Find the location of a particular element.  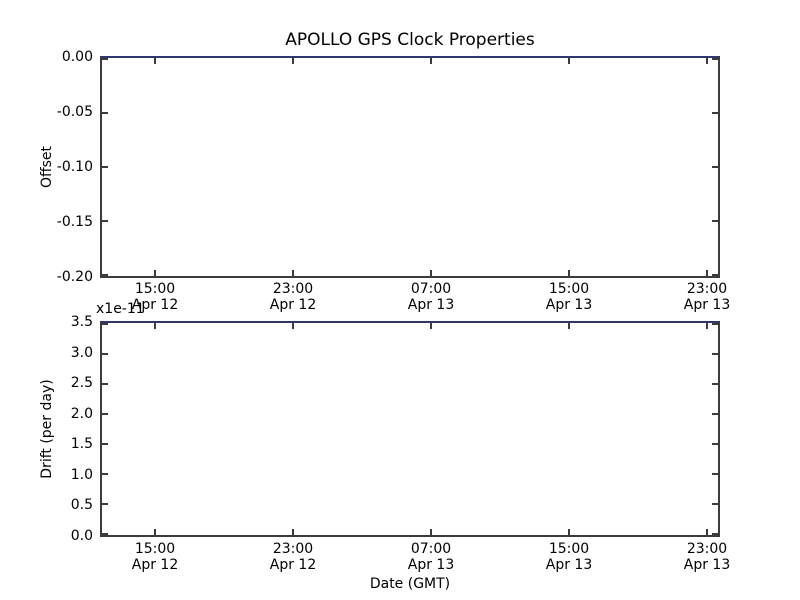

y-axis-scale-multiplier-label: x1e-11 is located at coordinates (120, 309).